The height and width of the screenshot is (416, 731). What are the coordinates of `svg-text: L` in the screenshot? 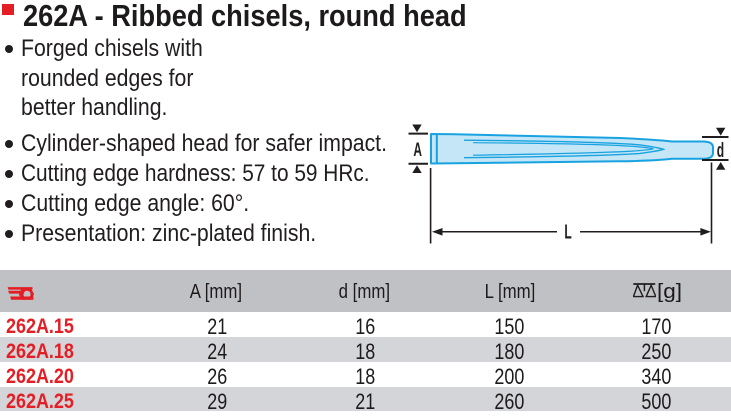 It's located at (567, 233).